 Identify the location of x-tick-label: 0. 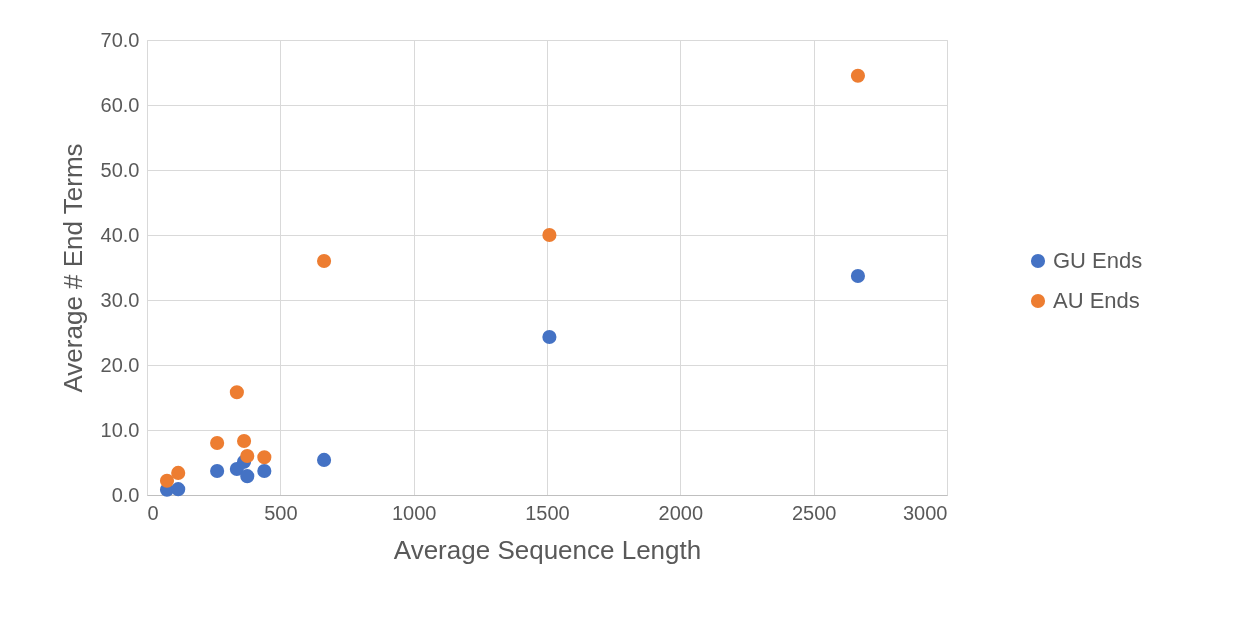
(153, 512).